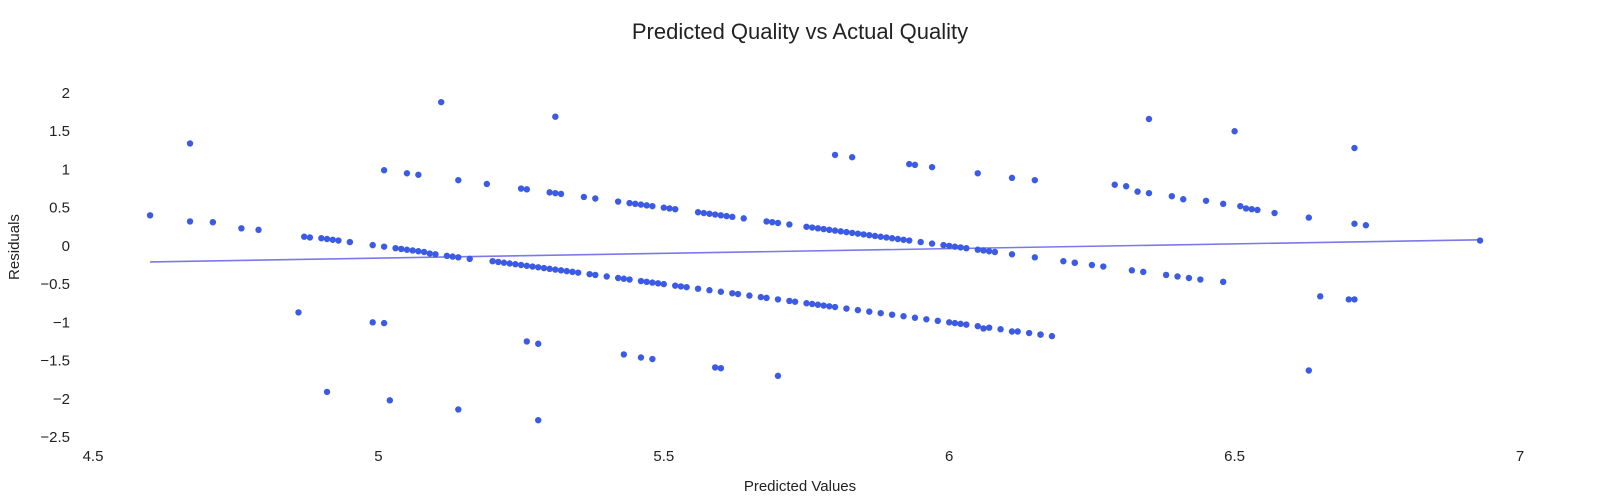  What do you see at coordinates (800, 31) in the screenshot?
I see `chart-title: Predicted Quality vs Actual Quality` at bounding box center [800, 31].